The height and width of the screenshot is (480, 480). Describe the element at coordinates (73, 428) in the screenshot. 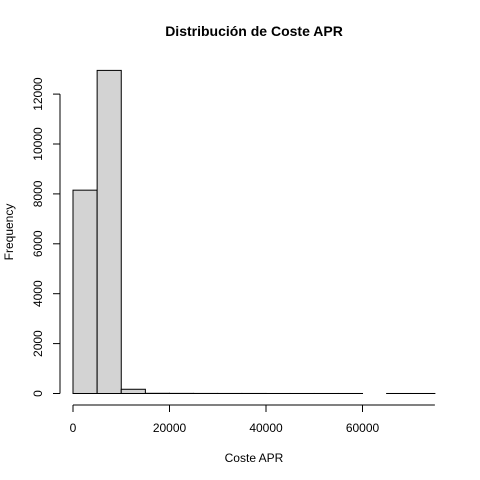

I see `x-tick-label-0: 0` at that location.